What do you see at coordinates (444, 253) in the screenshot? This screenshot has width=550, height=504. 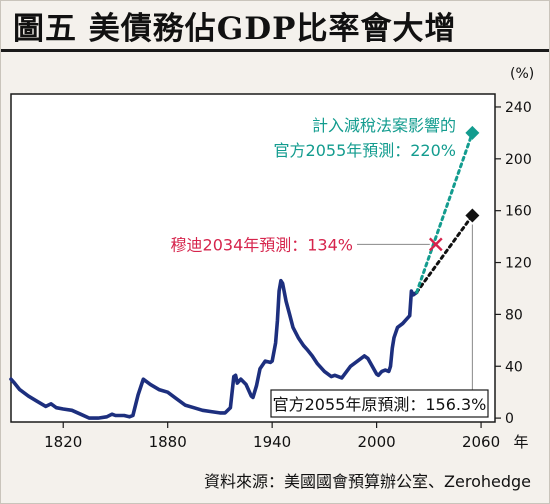 I see `original-projection-line` at bounding box center [444, 253].